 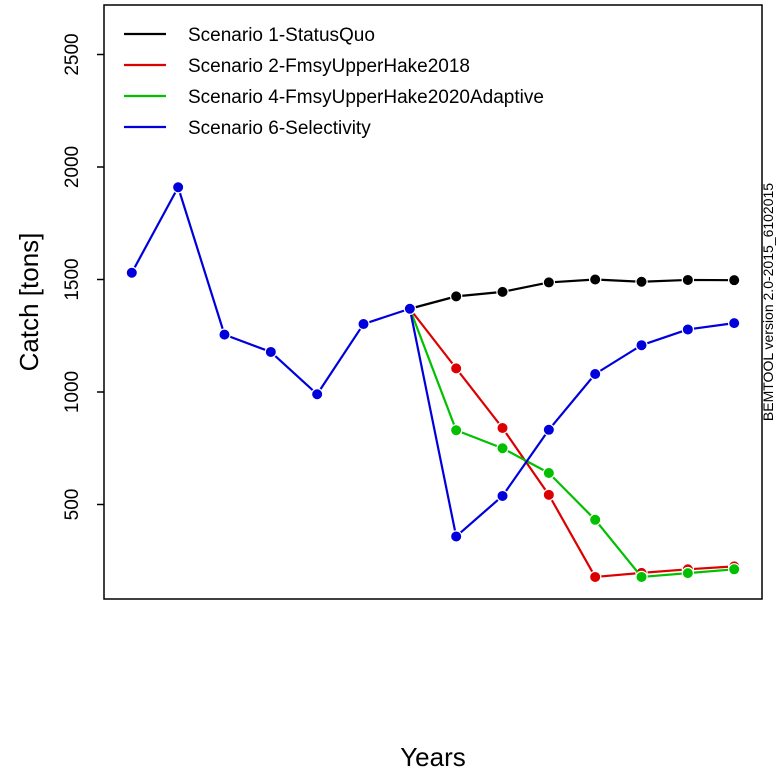 What do you see at coordinates (329, 66) in the screenshot?
I see `legend-label: Scenario 2-FmsyUpperHake2018` at bounding box center [329, 66].